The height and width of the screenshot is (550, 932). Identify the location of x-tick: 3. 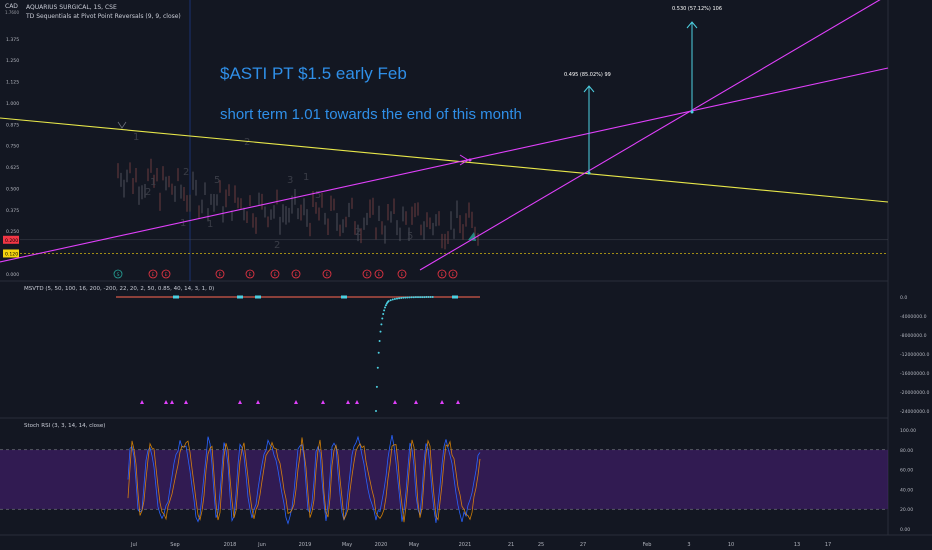
(688, 545).